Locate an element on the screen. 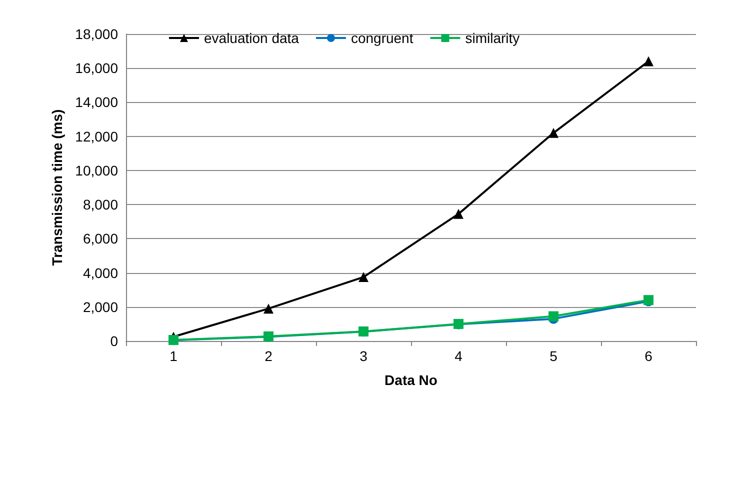  legend-label: evaluation data is located at coordinates (252, 38).